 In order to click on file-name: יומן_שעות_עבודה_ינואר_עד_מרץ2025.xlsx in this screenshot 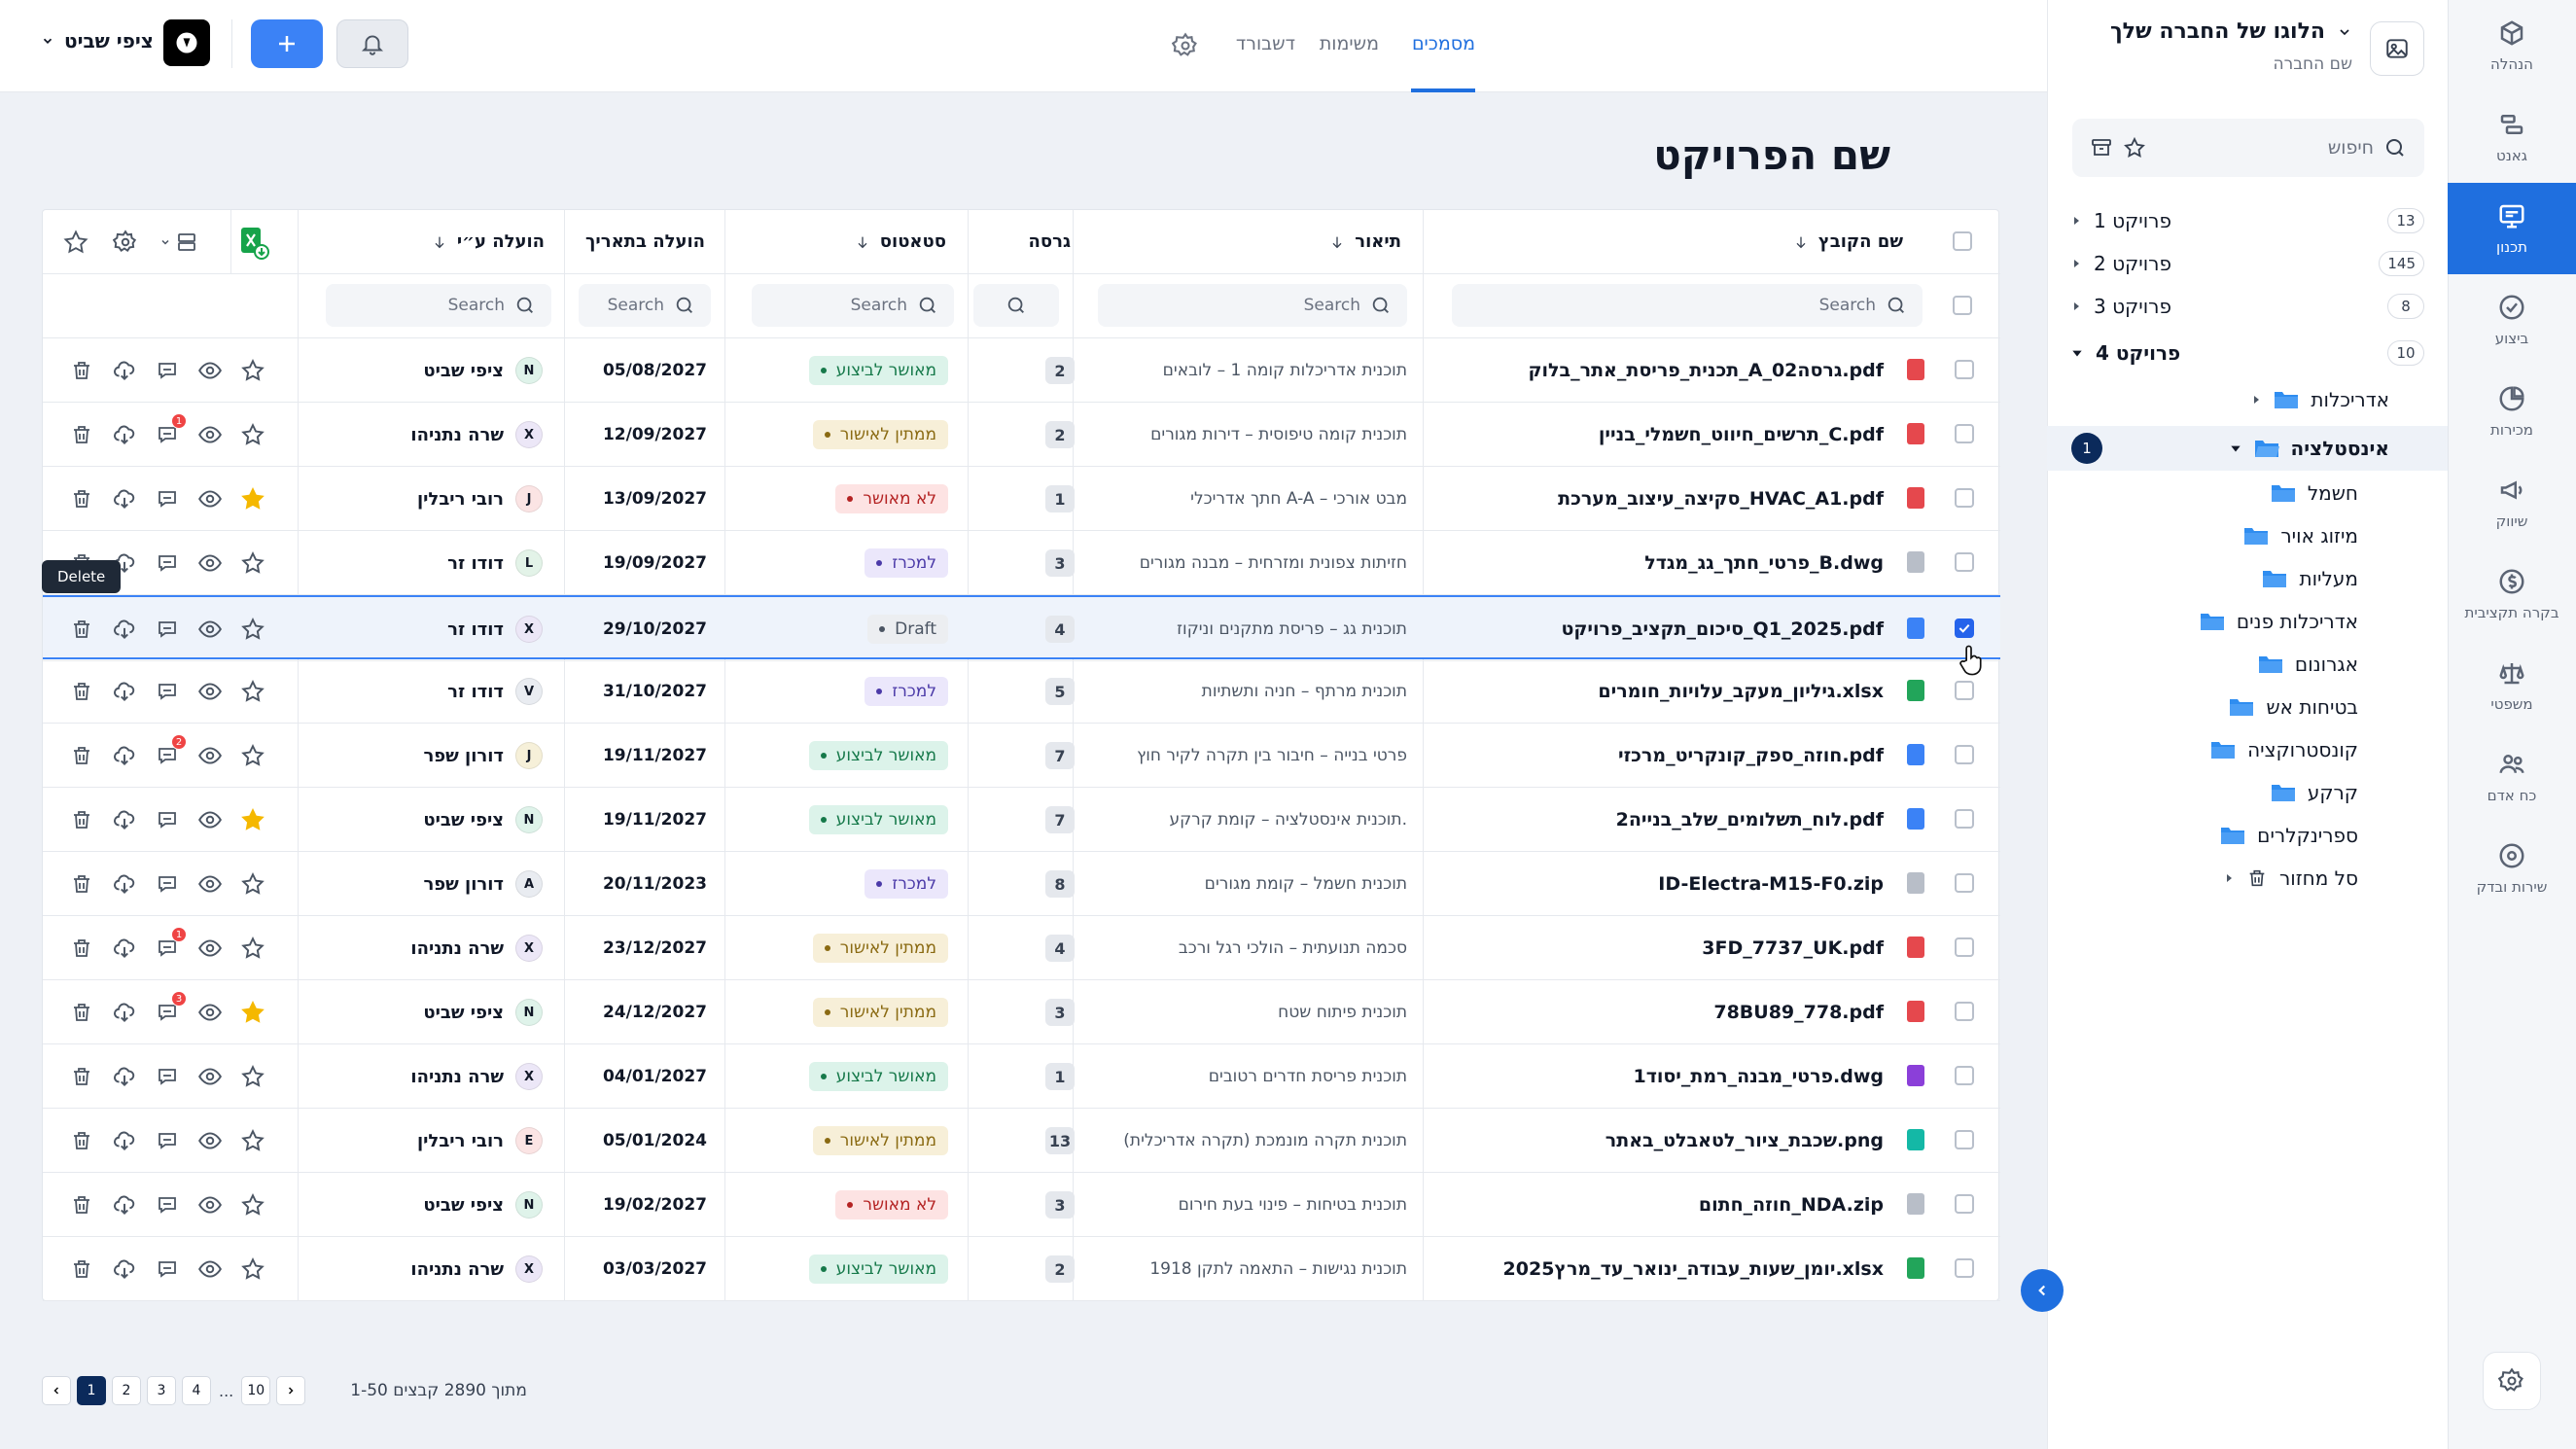, I will do `click(1693, 1269)`.